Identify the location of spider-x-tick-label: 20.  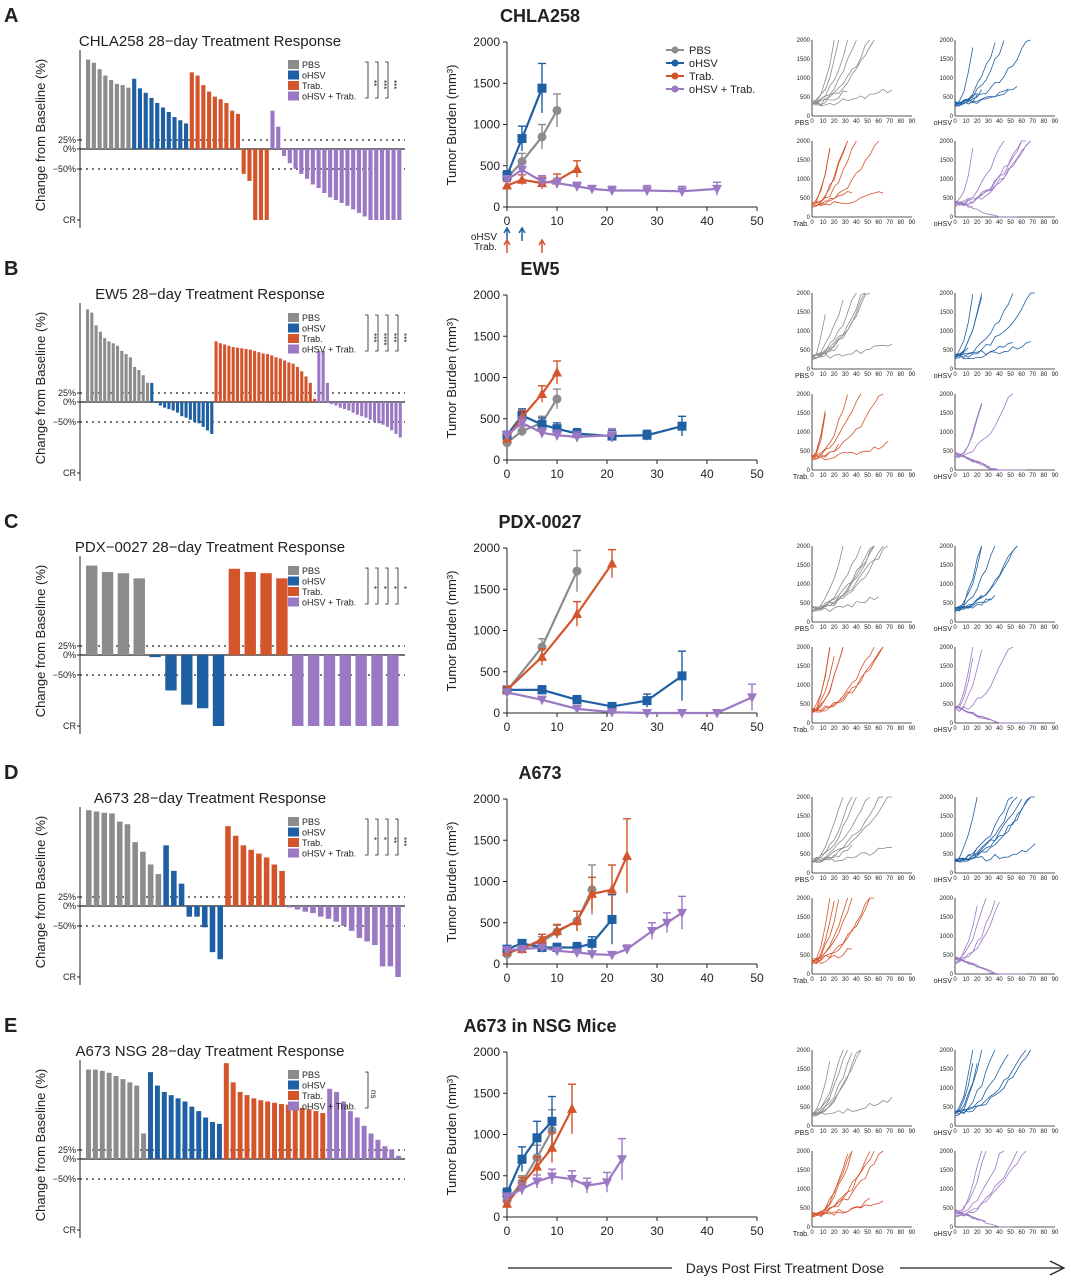
(977, 375).